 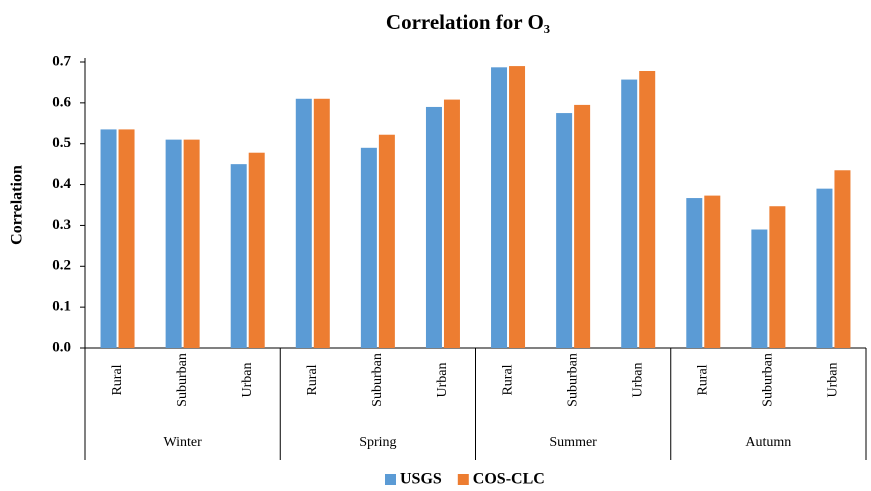 What do you see at coordinates (61, 143) in the screenshot?
I see `y-tick-label: 0.5` at bounding box center [61, 143].